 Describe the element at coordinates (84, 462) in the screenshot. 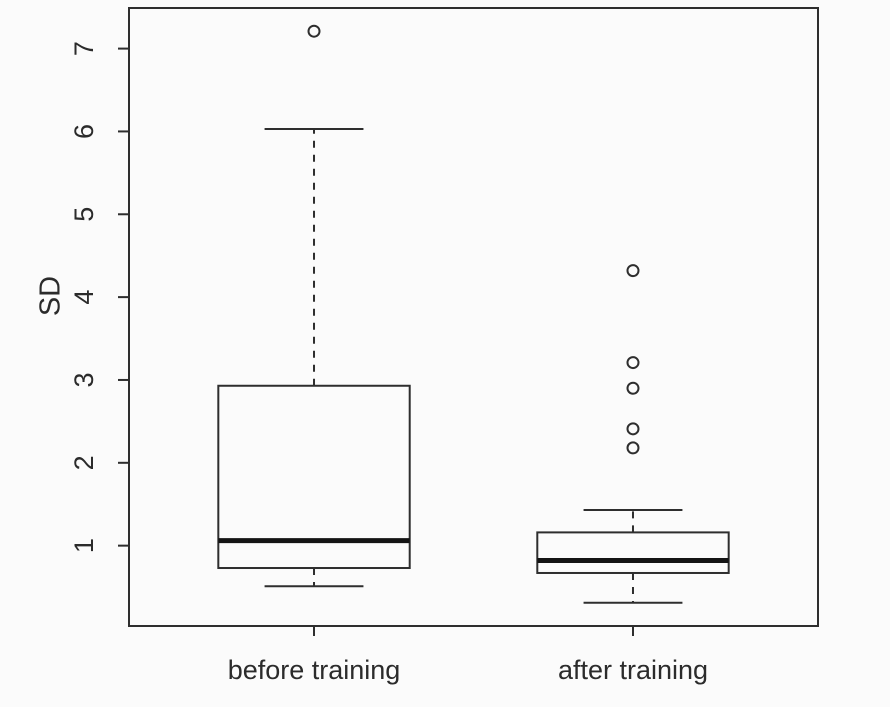

I see `y-tick-label: 2` at that location.